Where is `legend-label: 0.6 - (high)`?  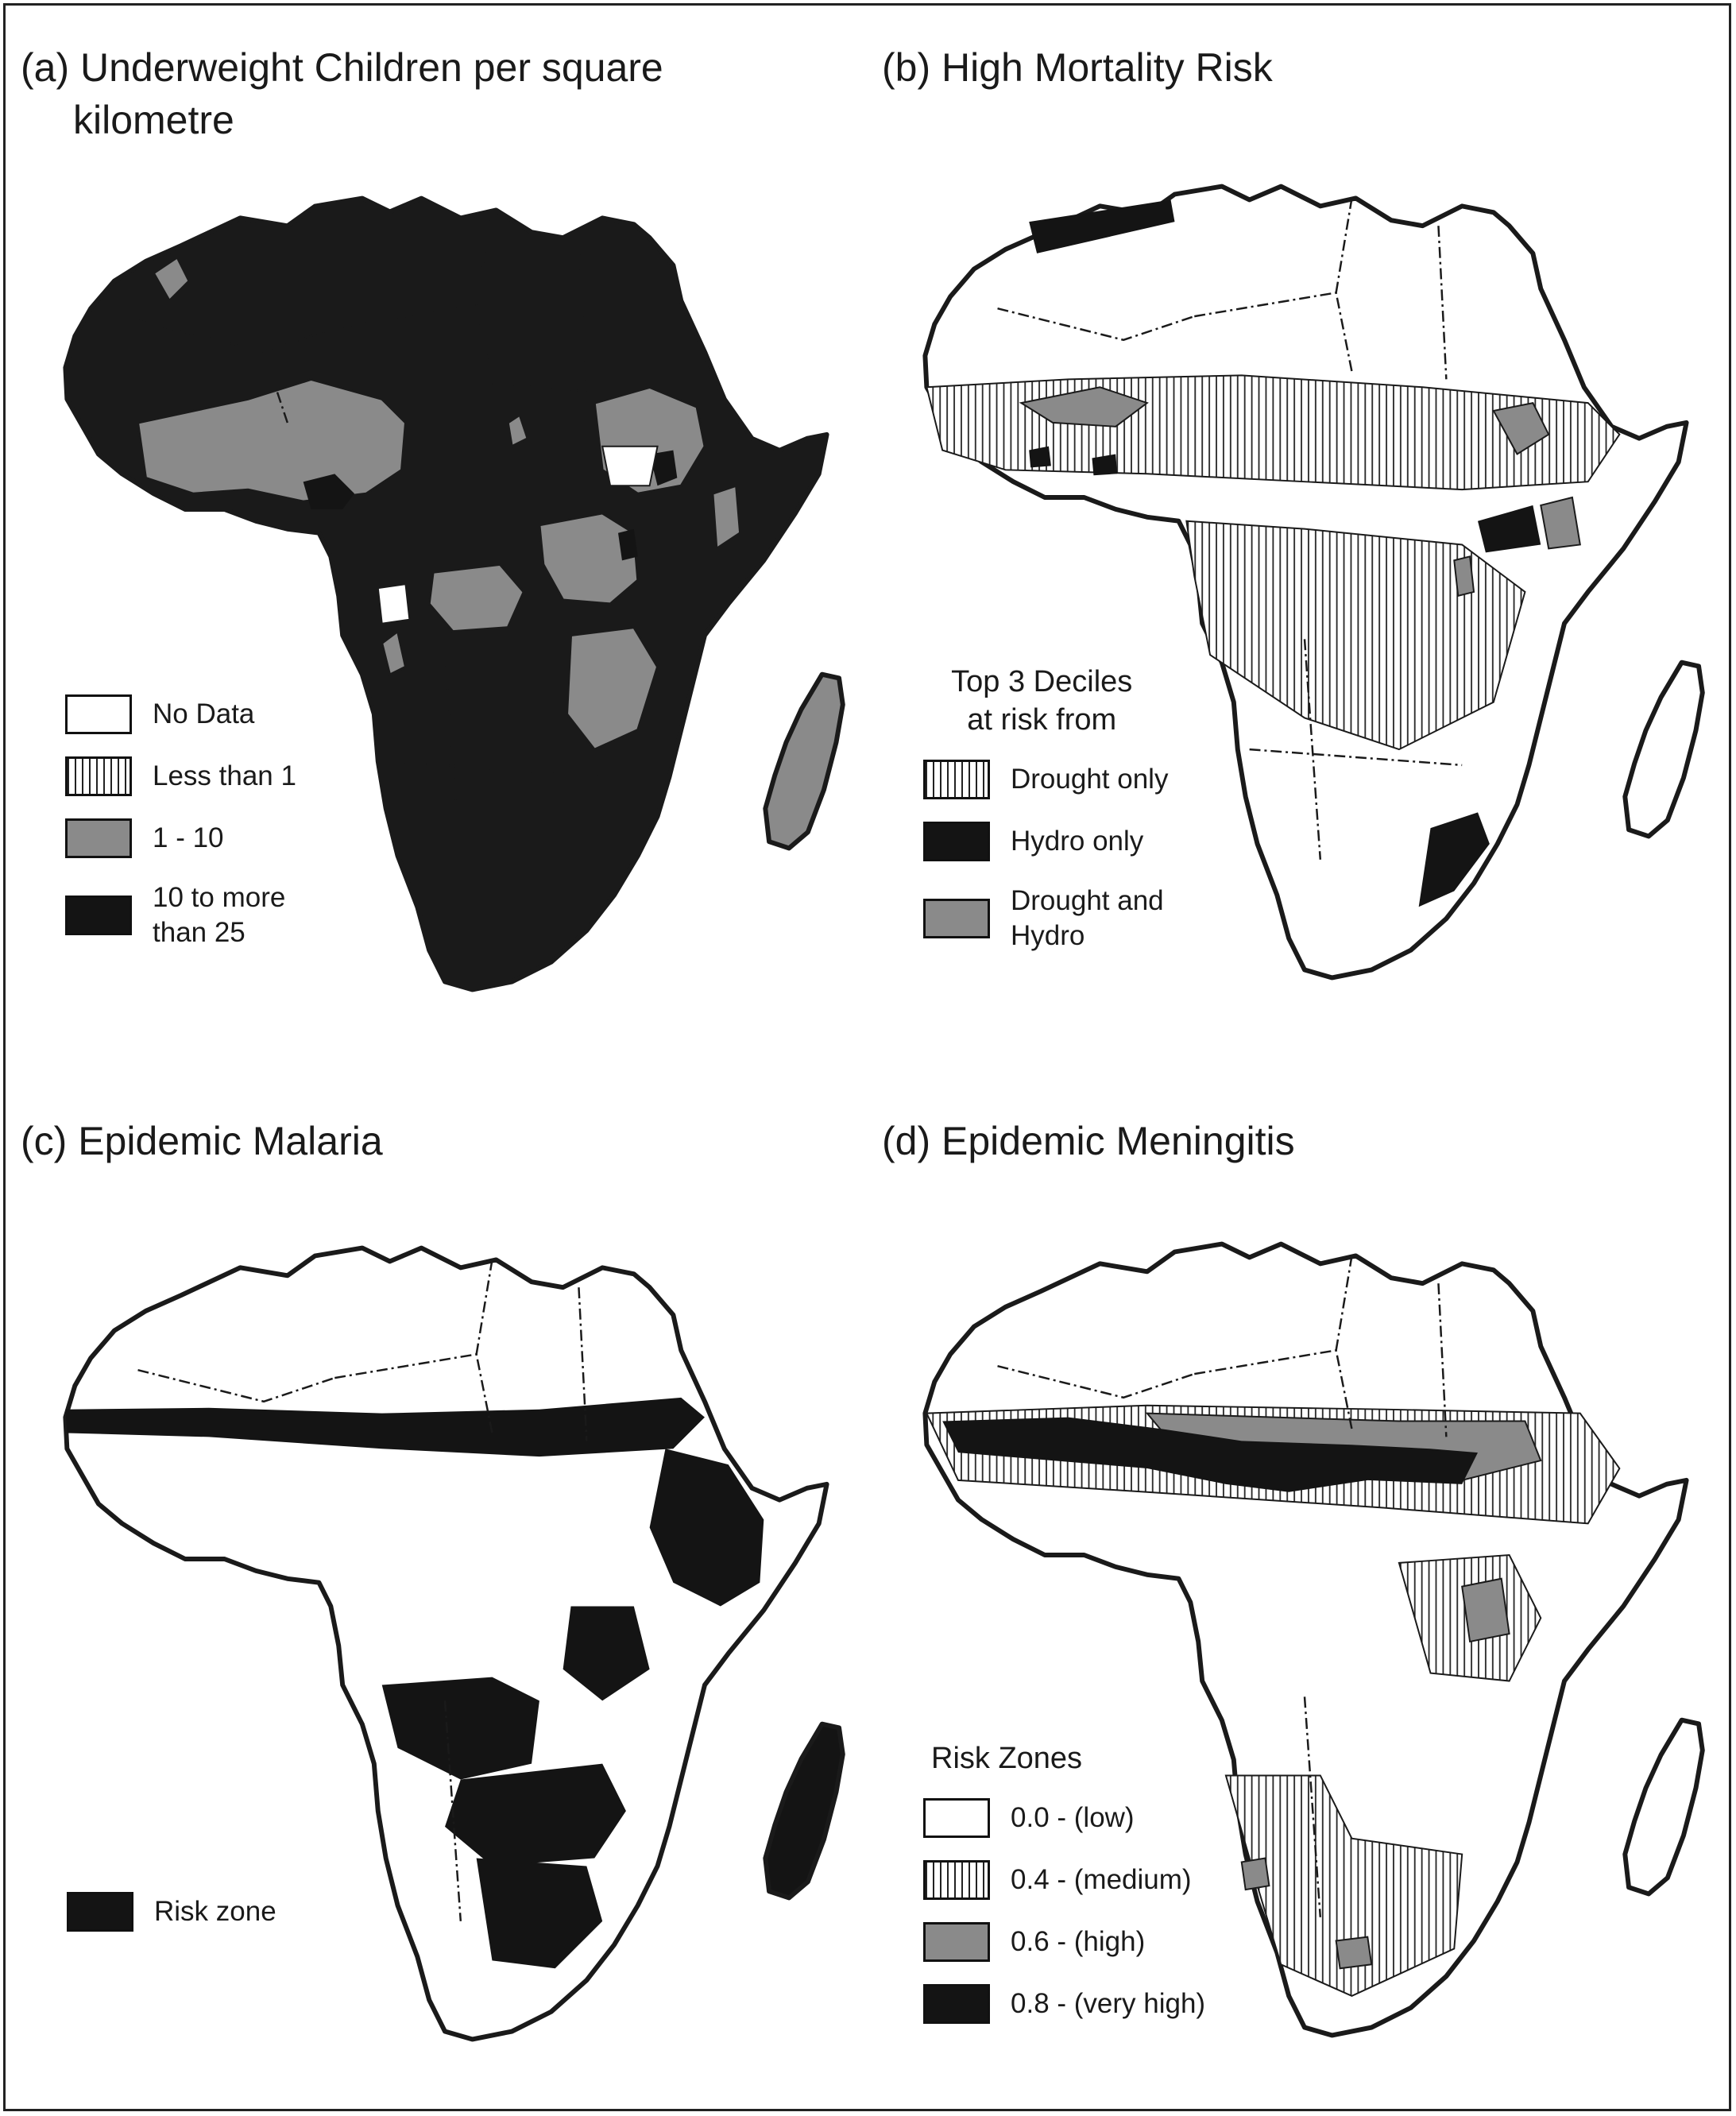 legend-label: 0.6 - (high) is located at coordinates (1078, 1941).